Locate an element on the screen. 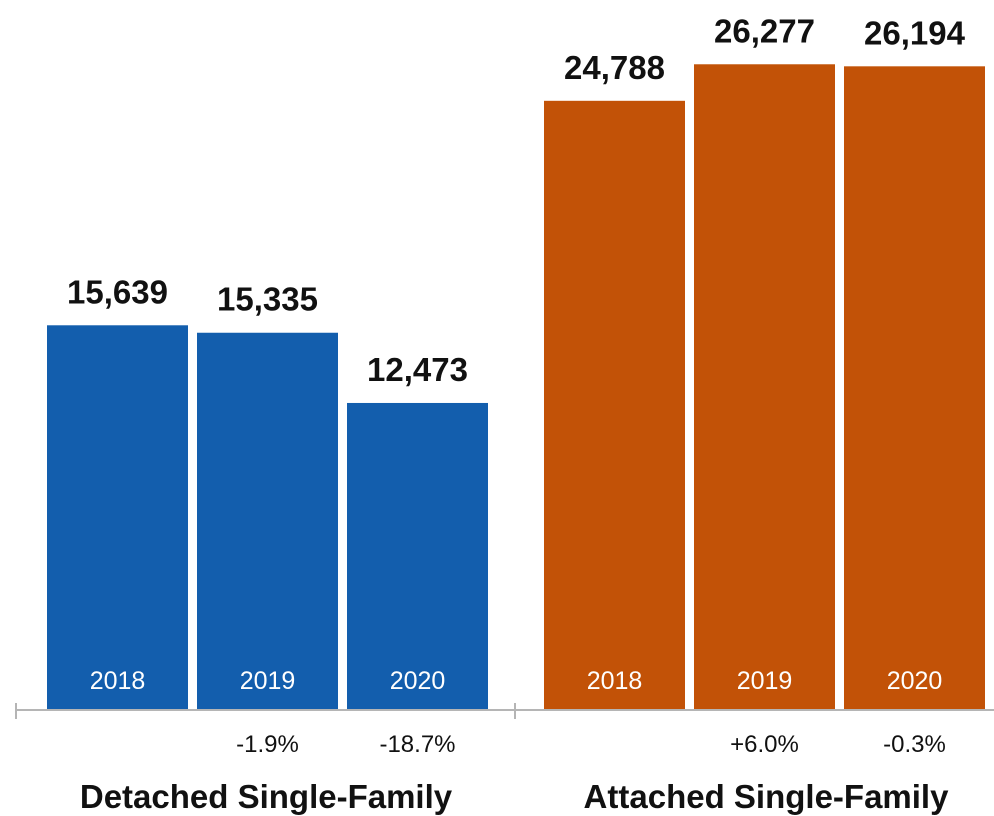 This screenshot has width=994, height=816. bar-value-label: 26,277 is located at coordinates (764, 30).